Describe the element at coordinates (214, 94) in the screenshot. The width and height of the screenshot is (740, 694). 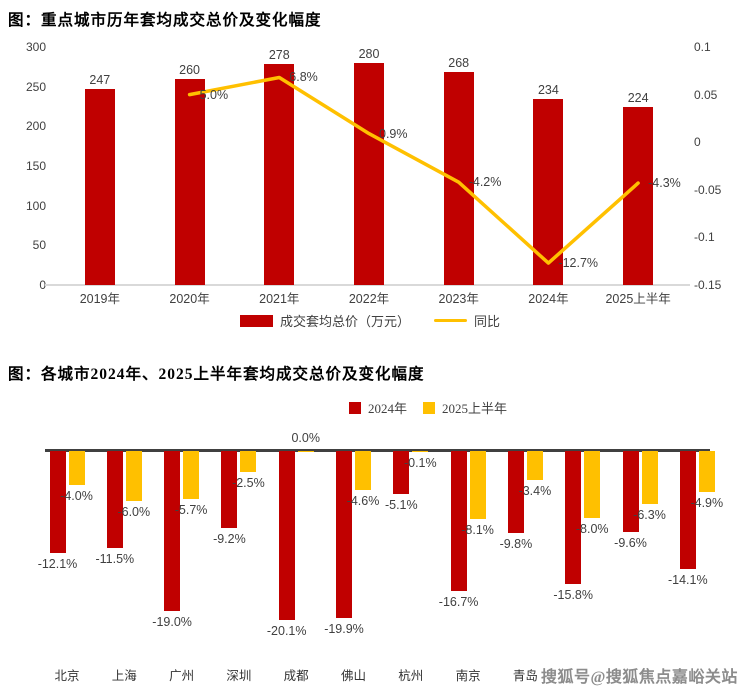
I see `yoy-point-label: 5.0%` at that location.